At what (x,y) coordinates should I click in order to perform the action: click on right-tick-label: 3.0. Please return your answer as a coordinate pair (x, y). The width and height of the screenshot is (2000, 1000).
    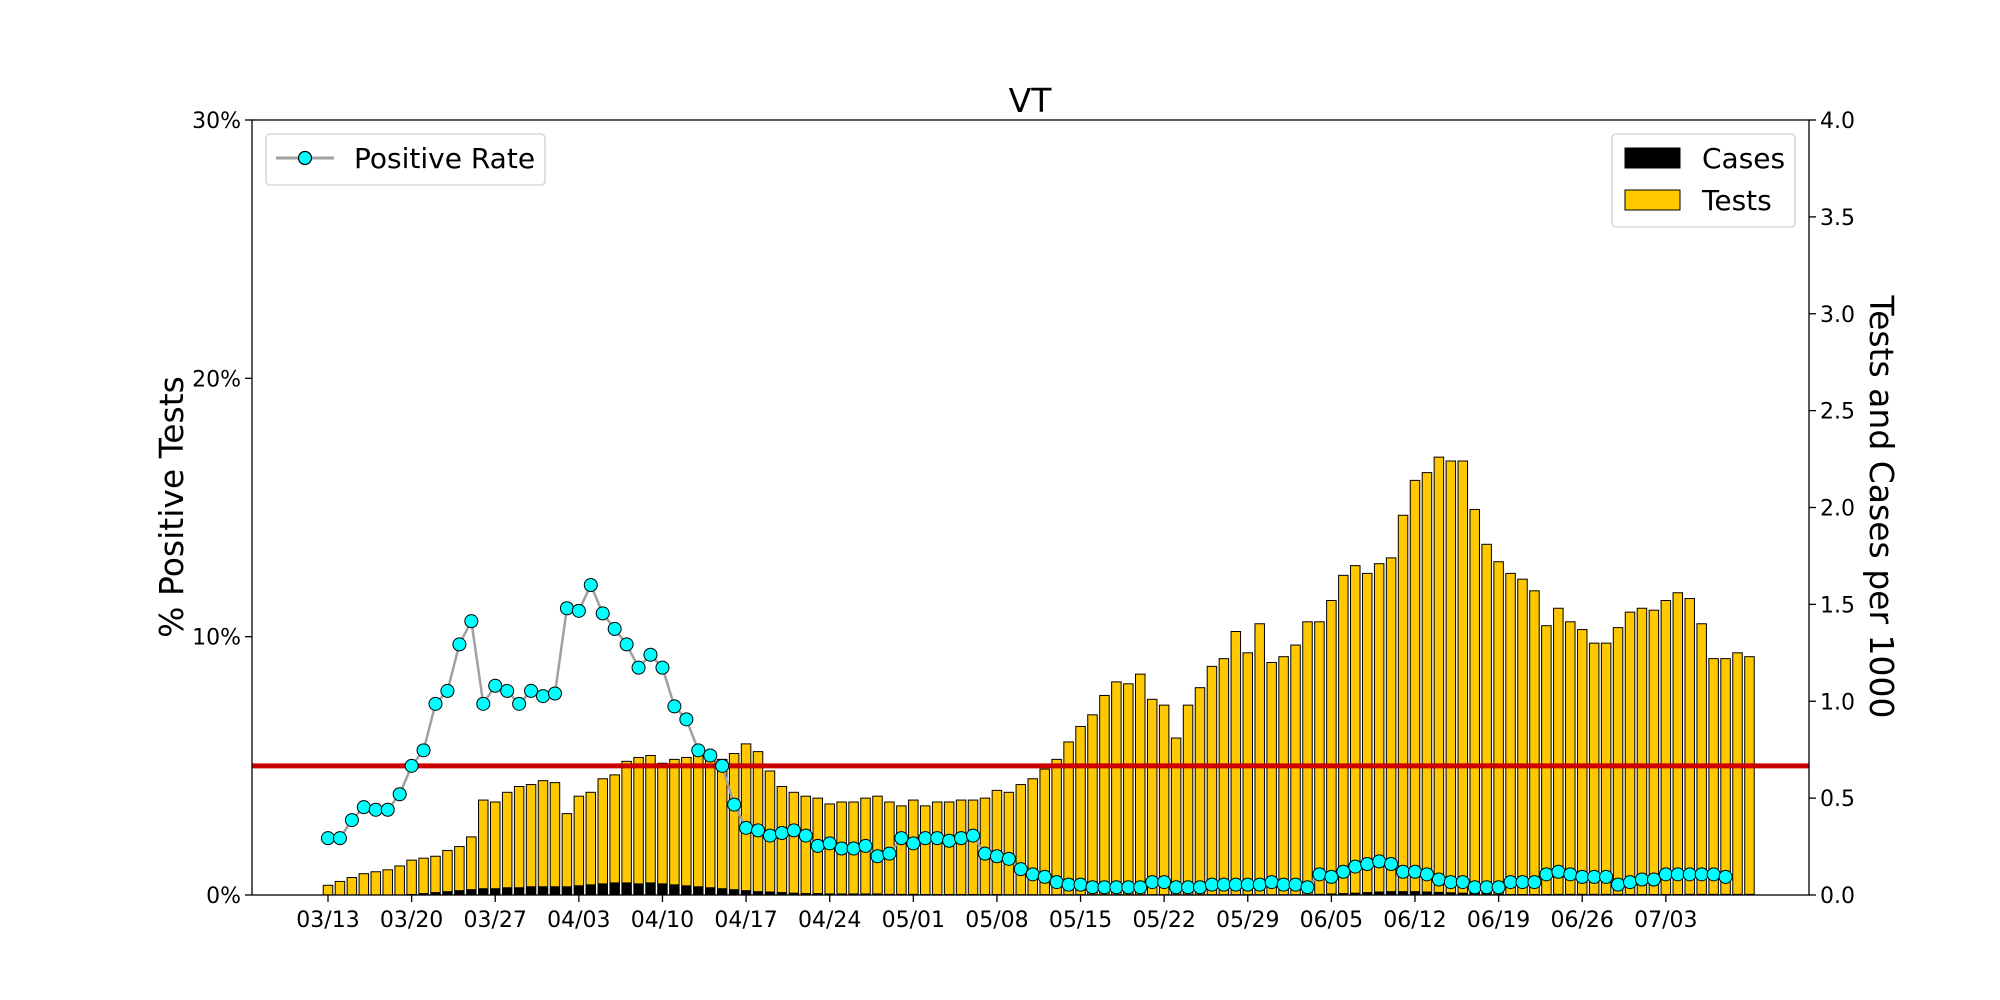
    Looking at the image, I should click on (1837, 315).